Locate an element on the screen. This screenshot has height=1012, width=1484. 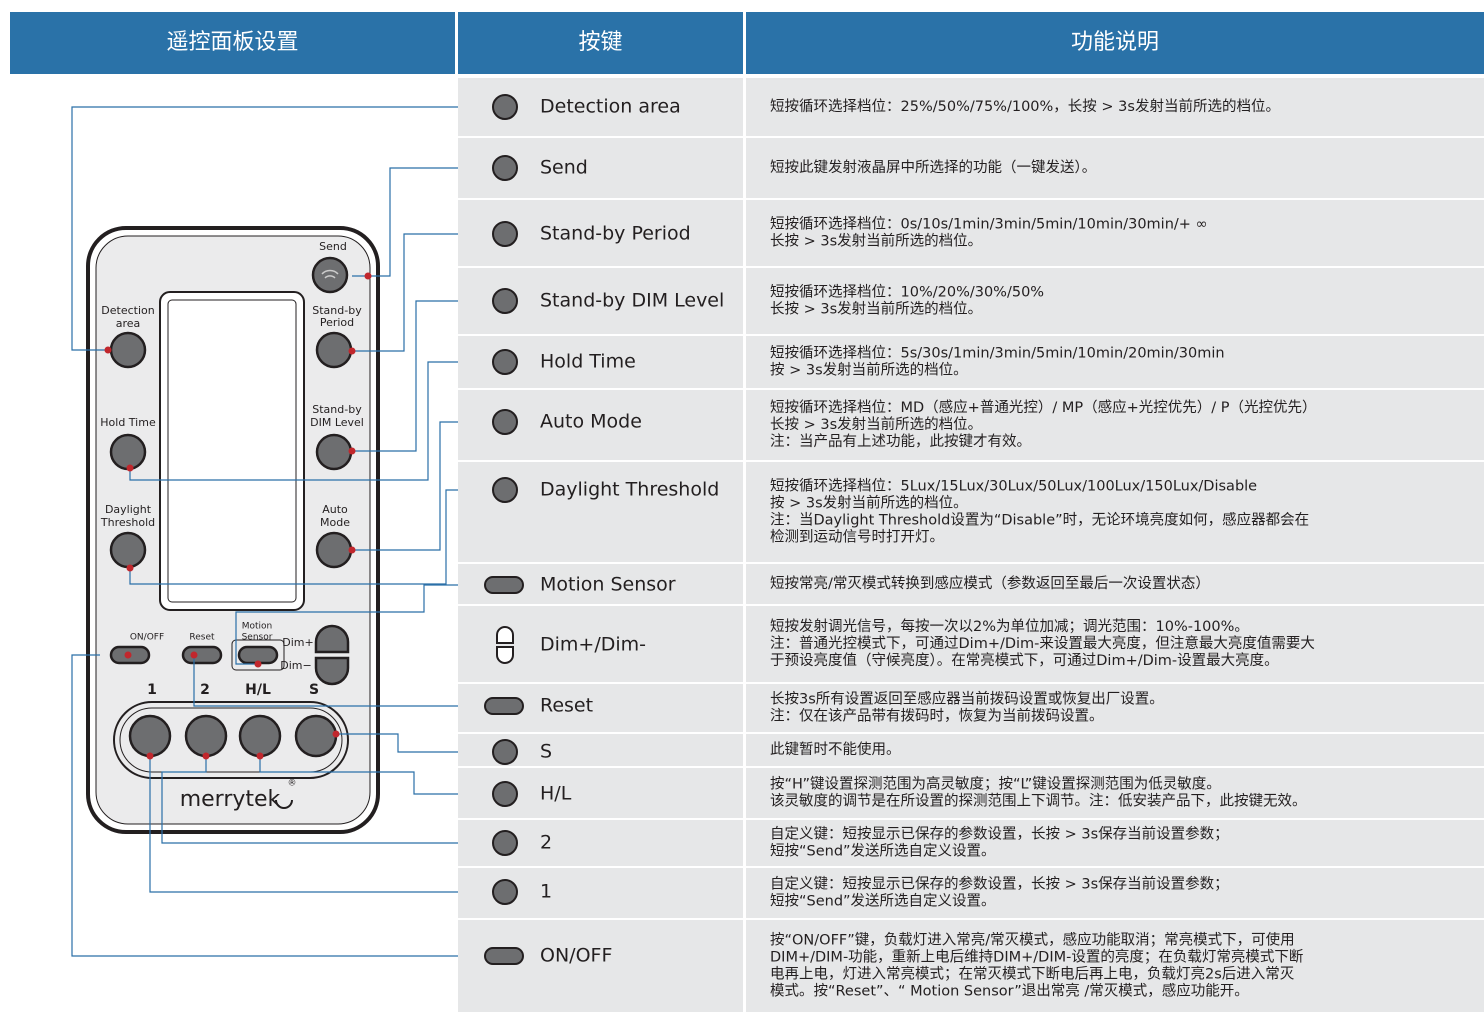
key-name: ON/OFF is located at coordinates (576, 956).